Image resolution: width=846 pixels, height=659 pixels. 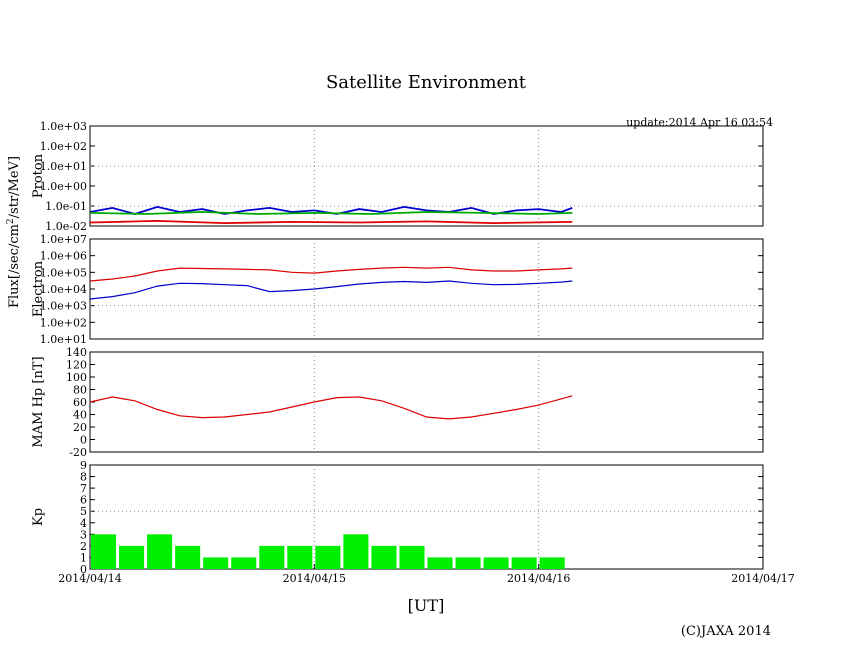 I want to click on y-tick-label: 1.0e+00, so click(x=63, y=186).